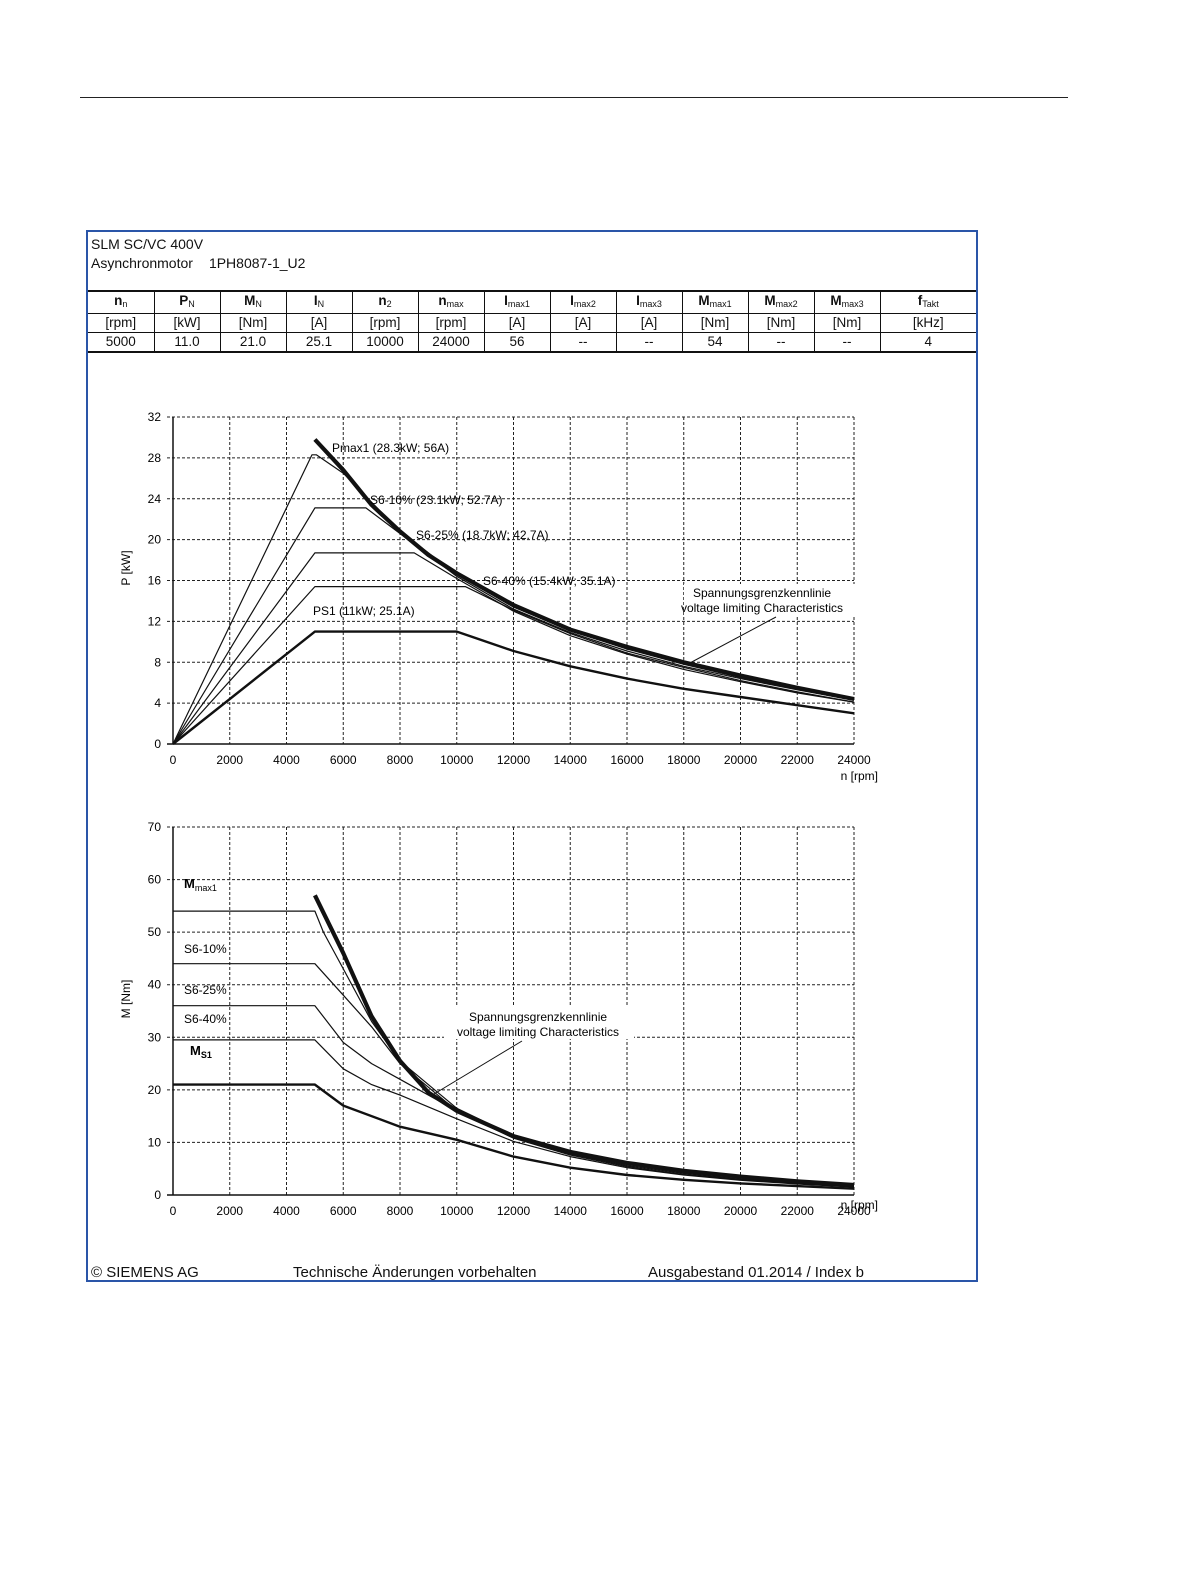 This screenshot has height=1587, width=1191. Describe the element at coordinates (798, 760) in the screenshot. I see `x-tick-label: 22000` at that location.